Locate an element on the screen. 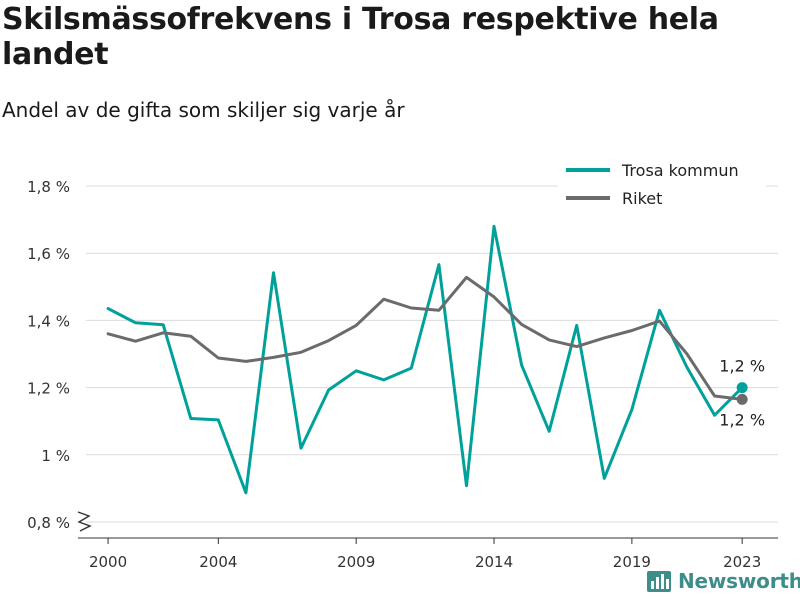  y-tick-label: 1,8 % is located at coordinates (48, 187).